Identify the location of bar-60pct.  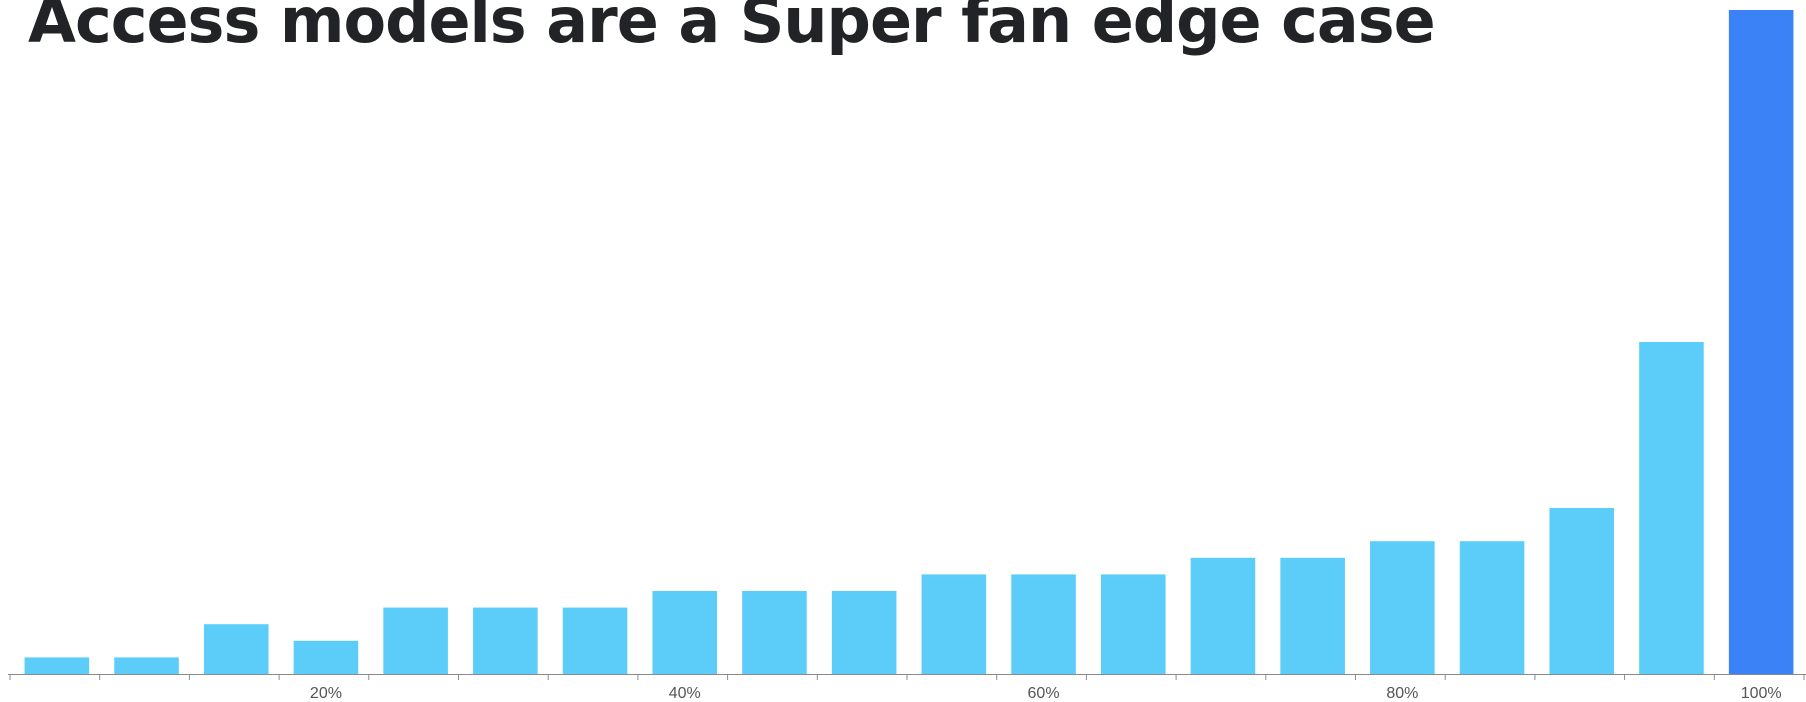
(1043, 624).